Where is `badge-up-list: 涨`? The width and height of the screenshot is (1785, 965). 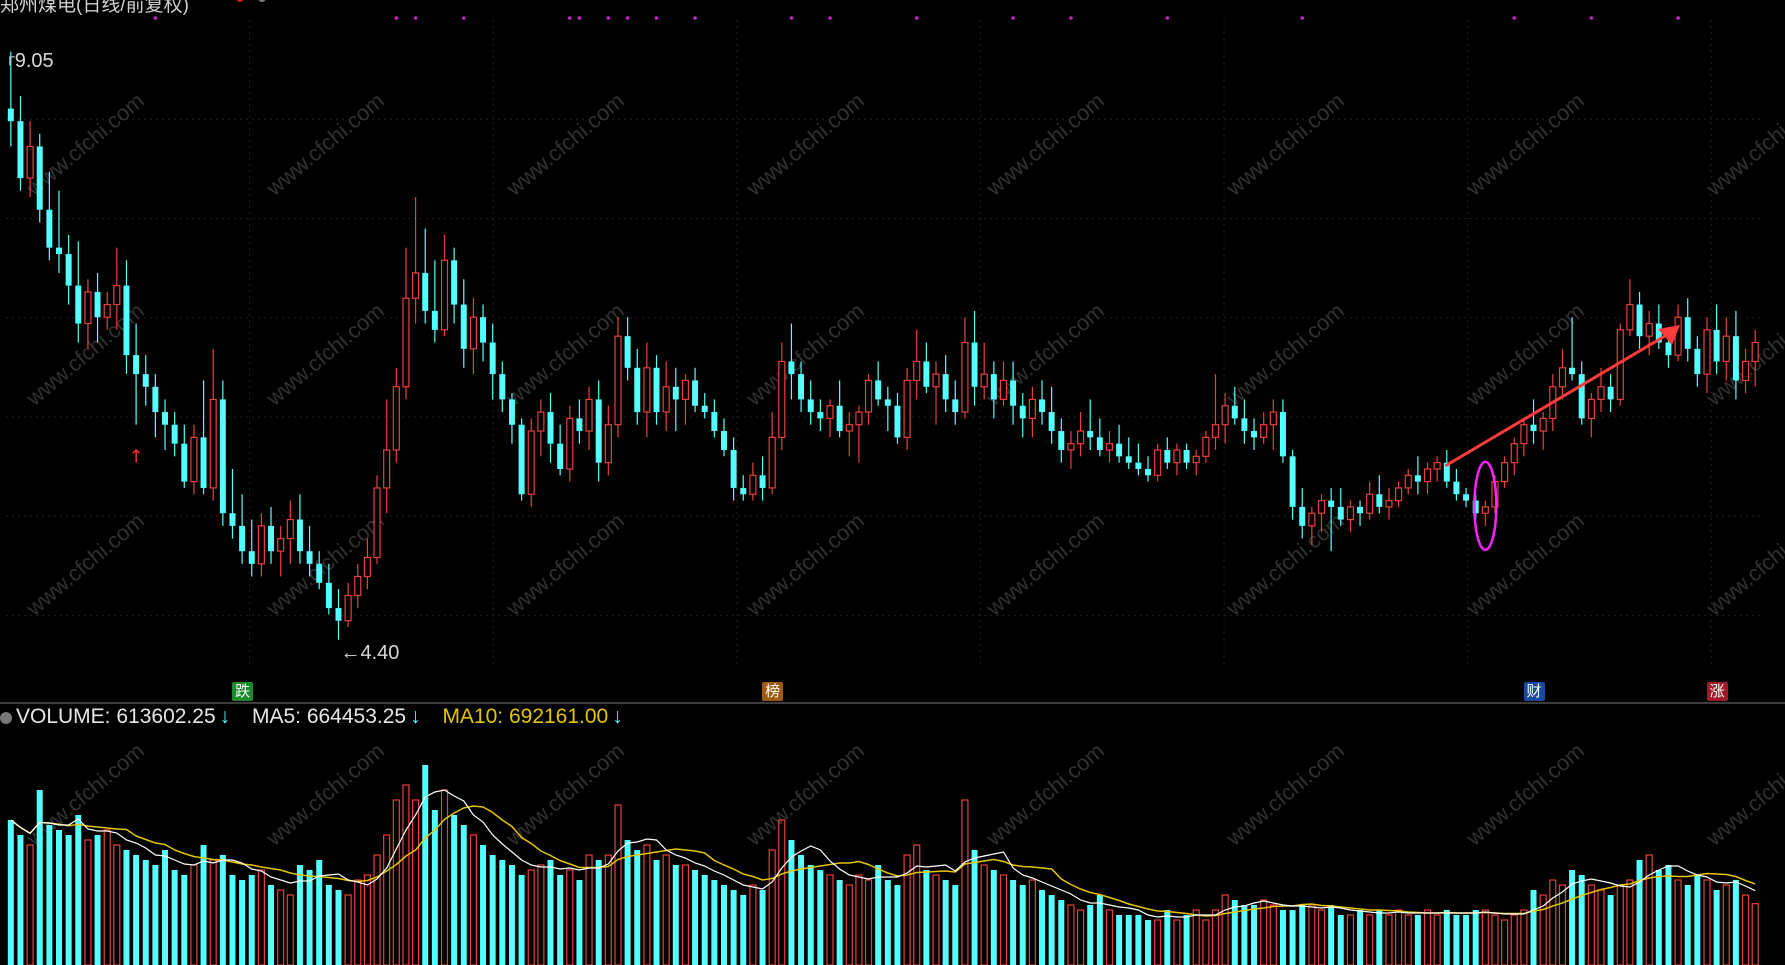 badge-up-list: 涨 is located at coordinates (1717, 691).